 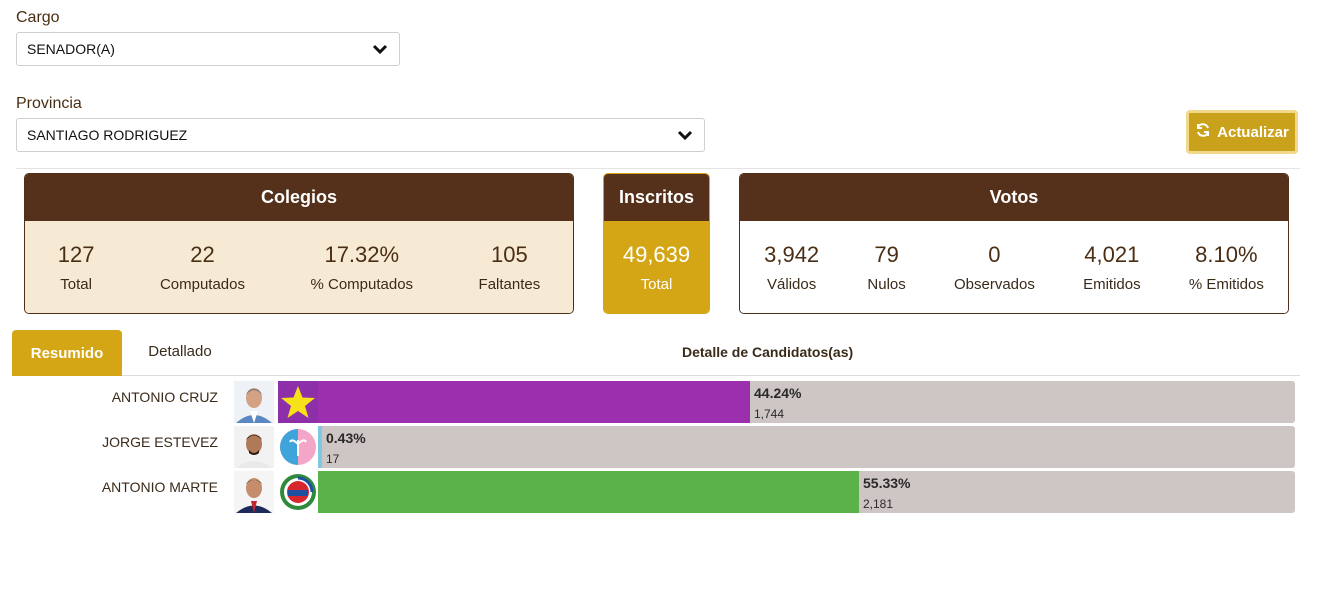 I want to click on tab-detallado: Detallado, so click(x=180, y=351).